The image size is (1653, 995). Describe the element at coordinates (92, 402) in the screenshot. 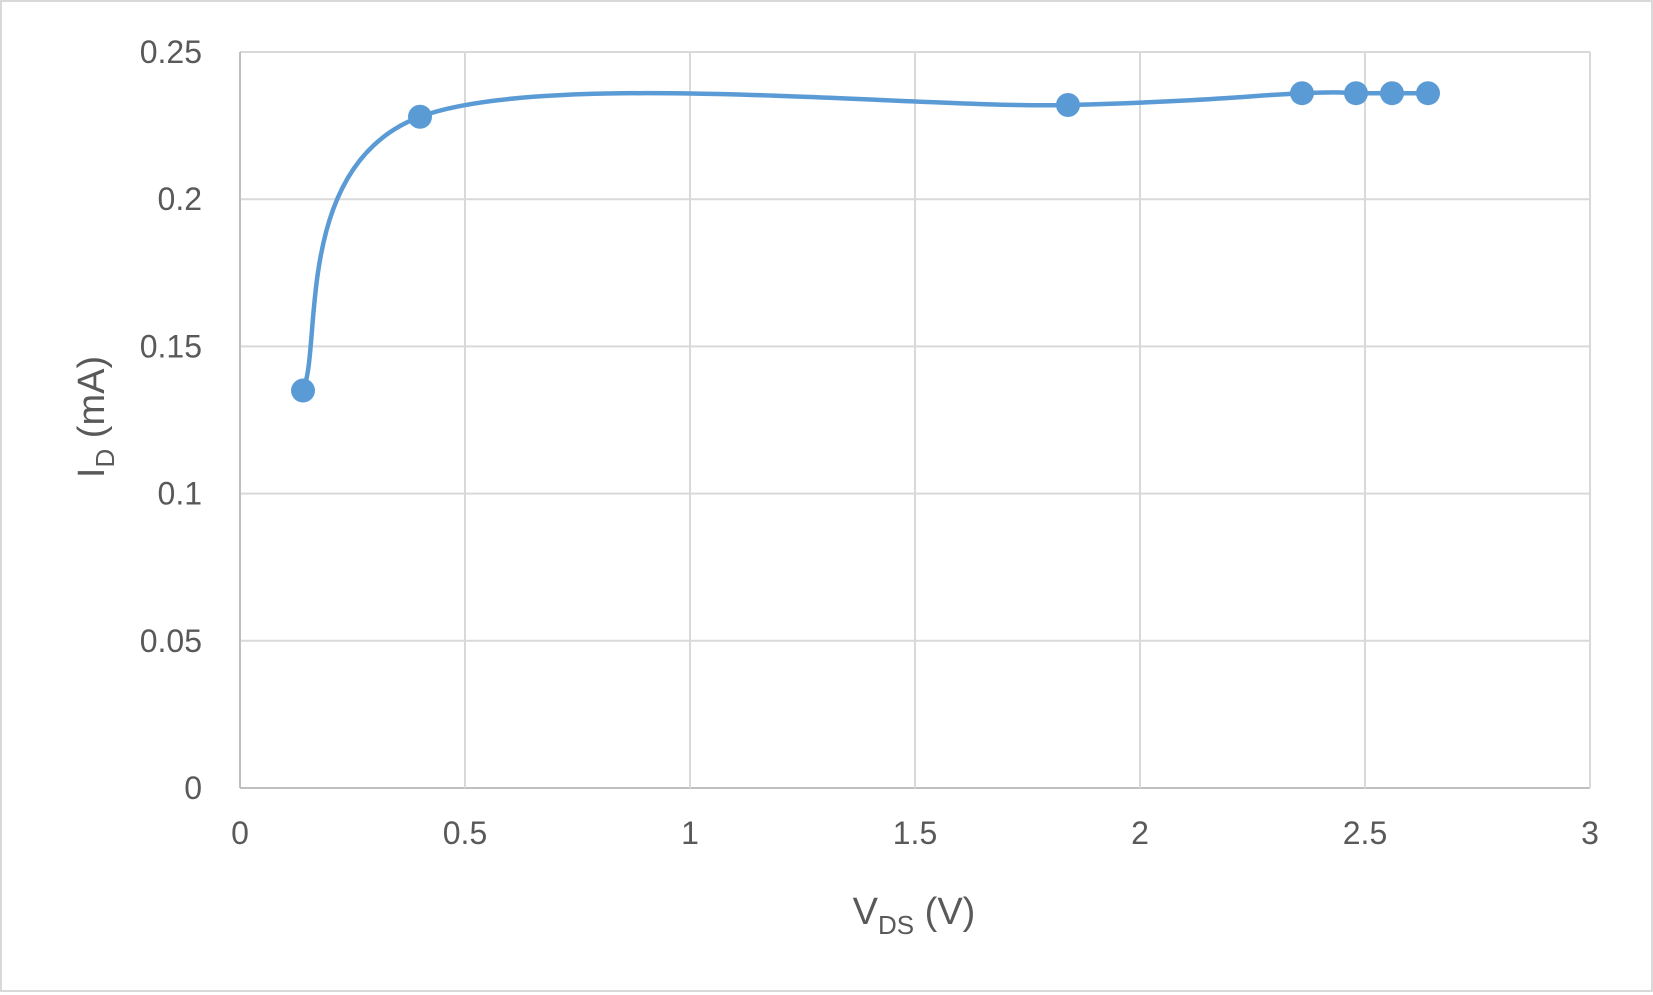

I see `y-axis-title-suffix: (mA)` at that location.